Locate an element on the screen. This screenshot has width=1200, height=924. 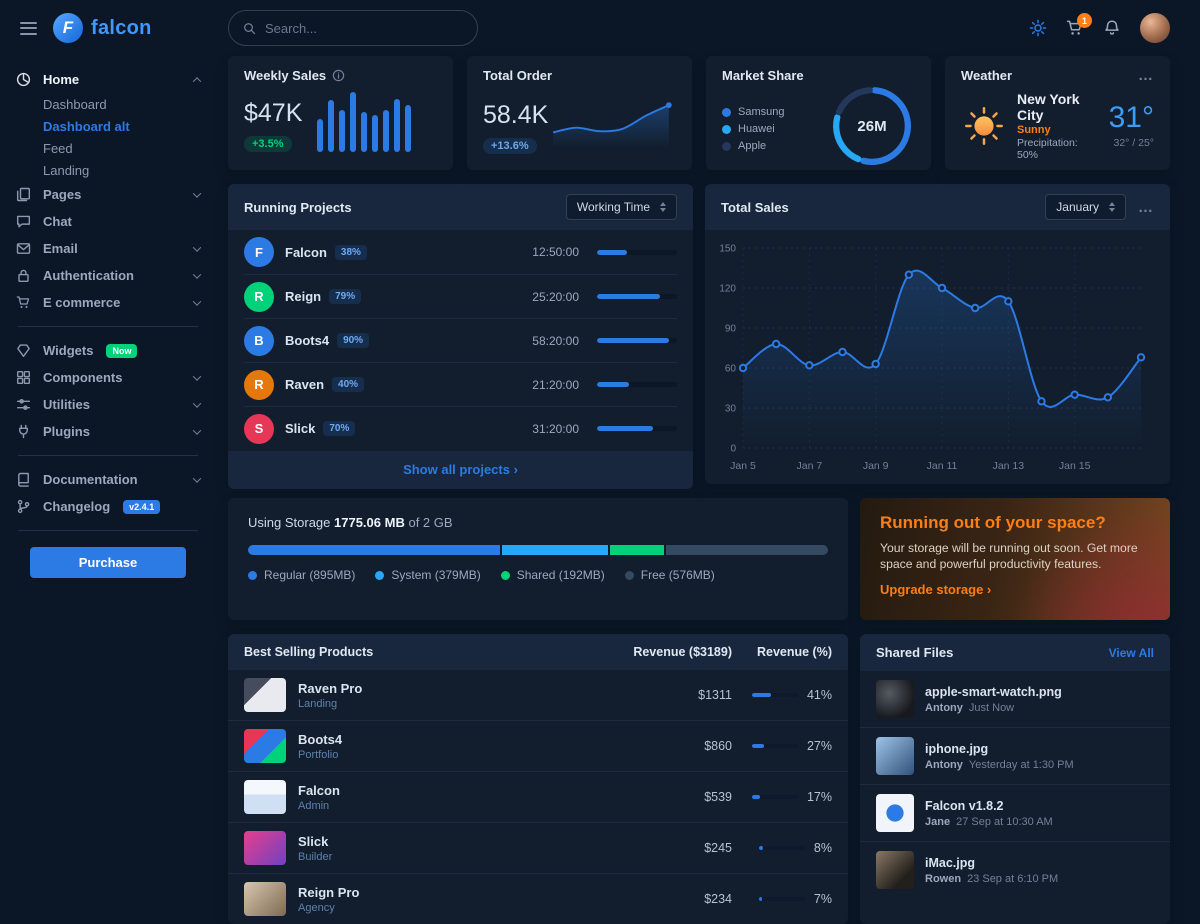
weekly-sales-value: $47K is located at coordinates (273, 113).